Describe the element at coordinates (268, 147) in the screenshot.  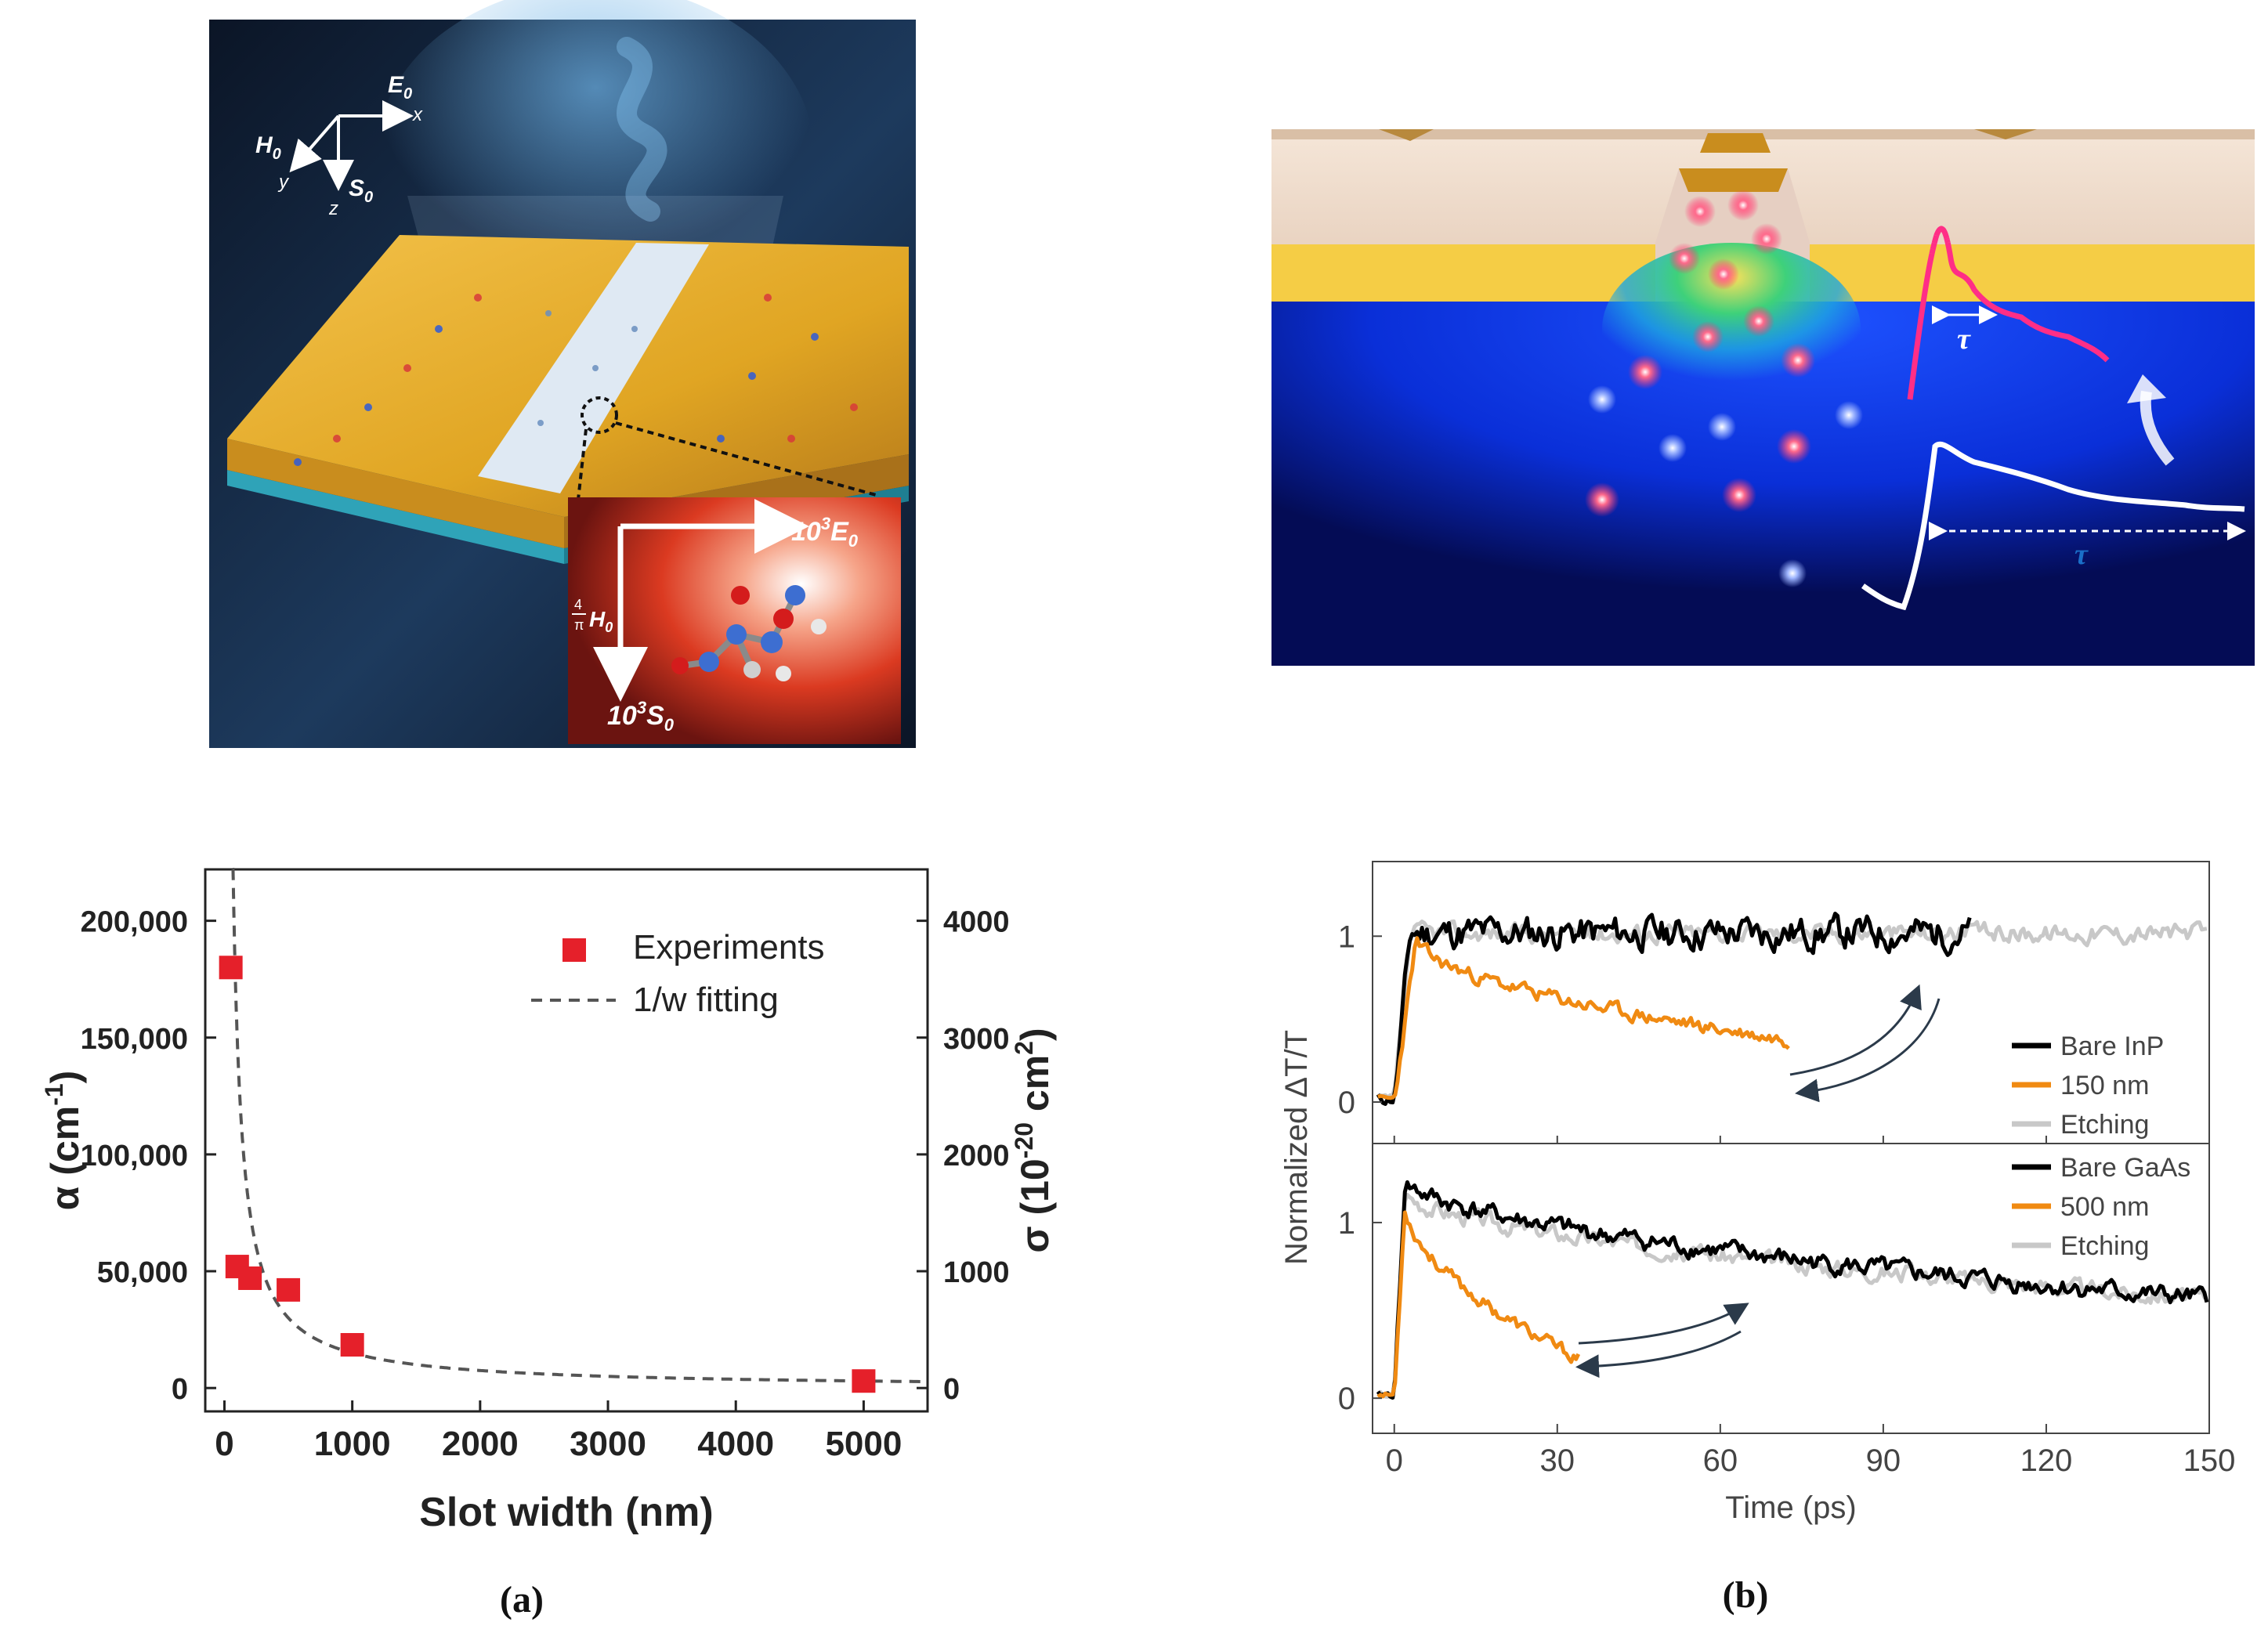
I see `axis-h0-label: H0` at that location.